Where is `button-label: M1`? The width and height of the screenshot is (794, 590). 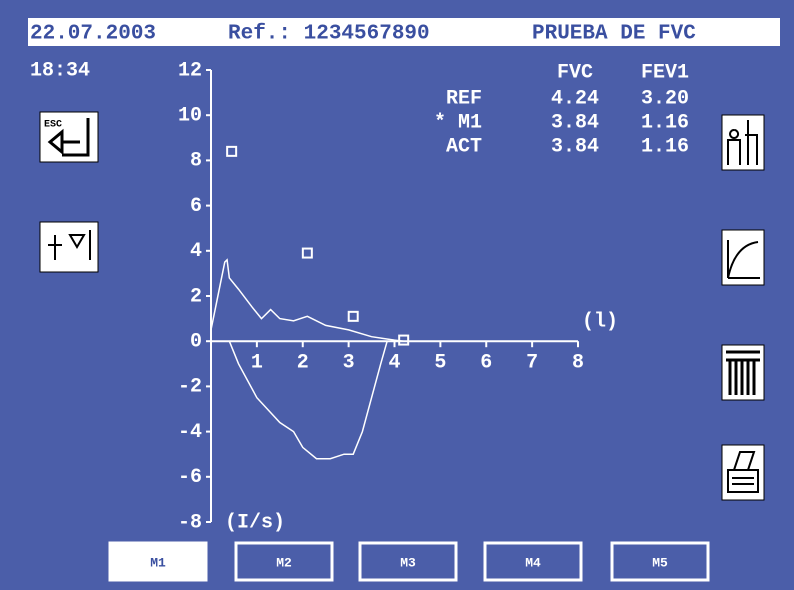
button-label: M1 is located at coordinates (158, 562).